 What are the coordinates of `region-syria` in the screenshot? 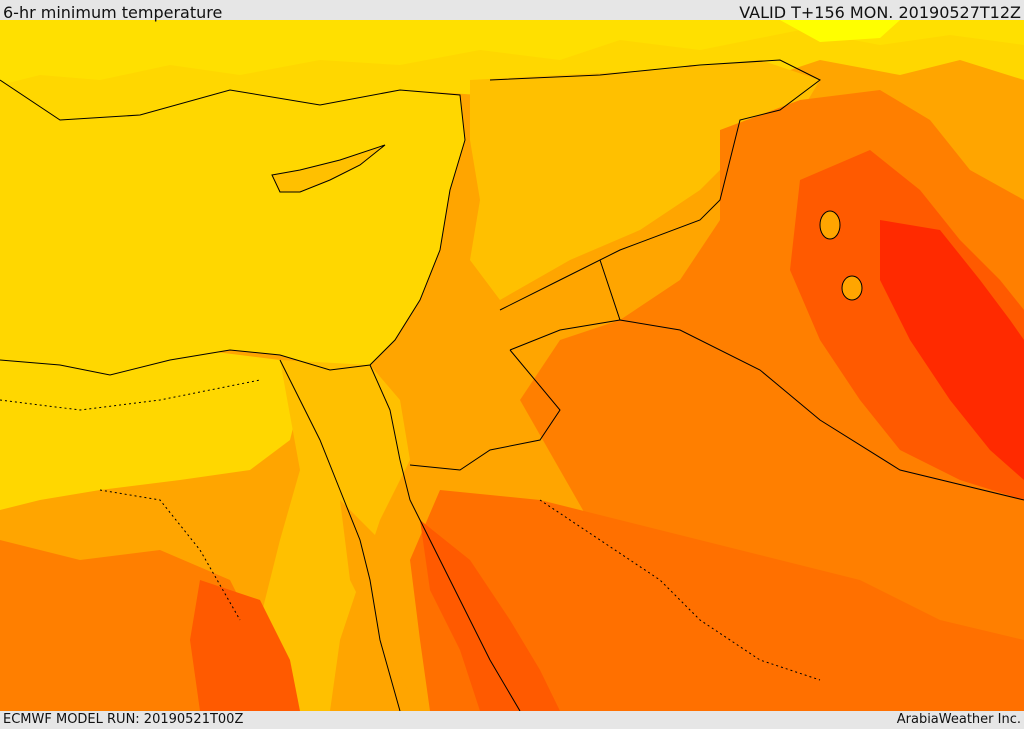 It's located at (645, 180).